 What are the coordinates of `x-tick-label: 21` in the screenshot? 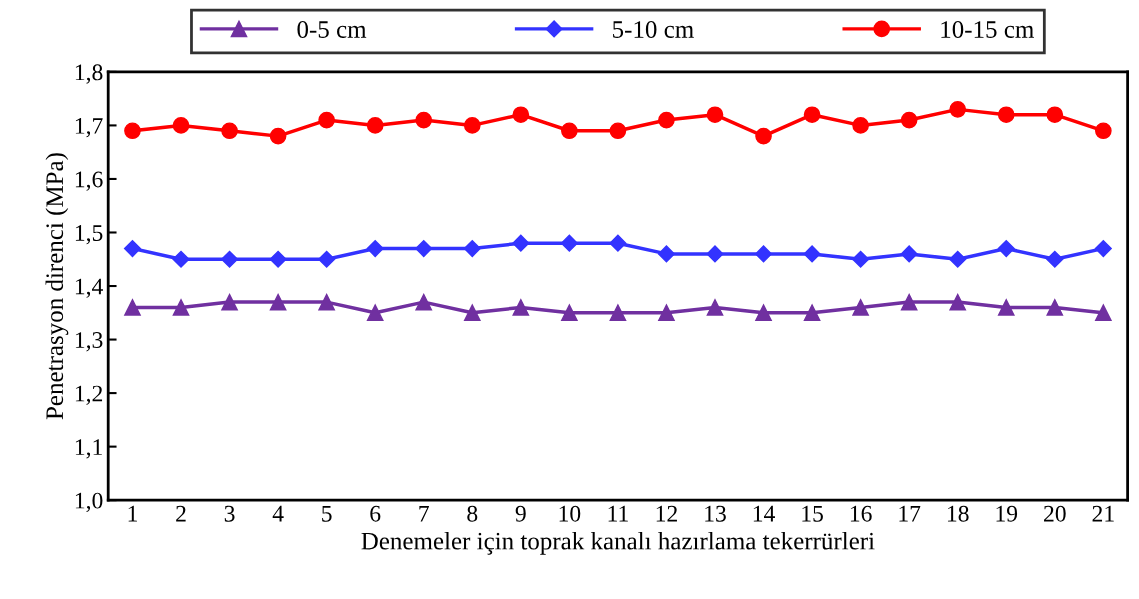 It's located at (1103, 513).